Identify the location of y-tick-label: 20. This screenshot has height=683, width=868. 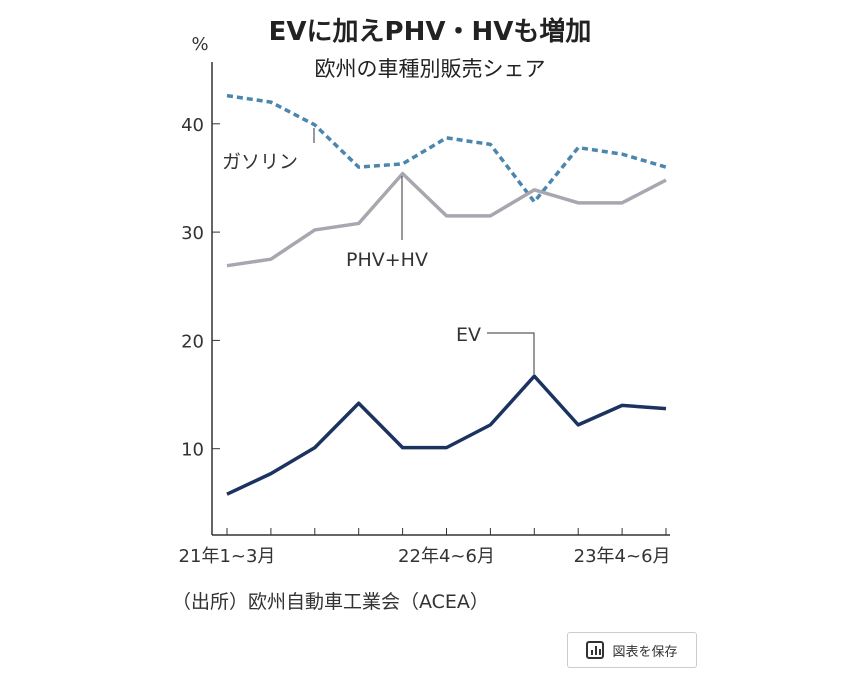
(192, 341).